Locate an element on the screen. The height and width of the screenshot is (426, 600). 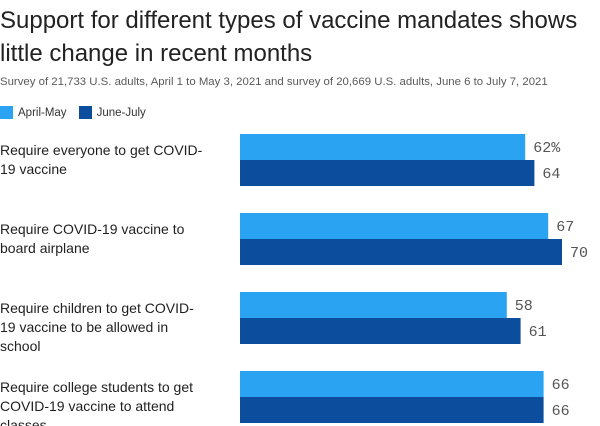
data-label: 58 is located at coordinates (524, 306).